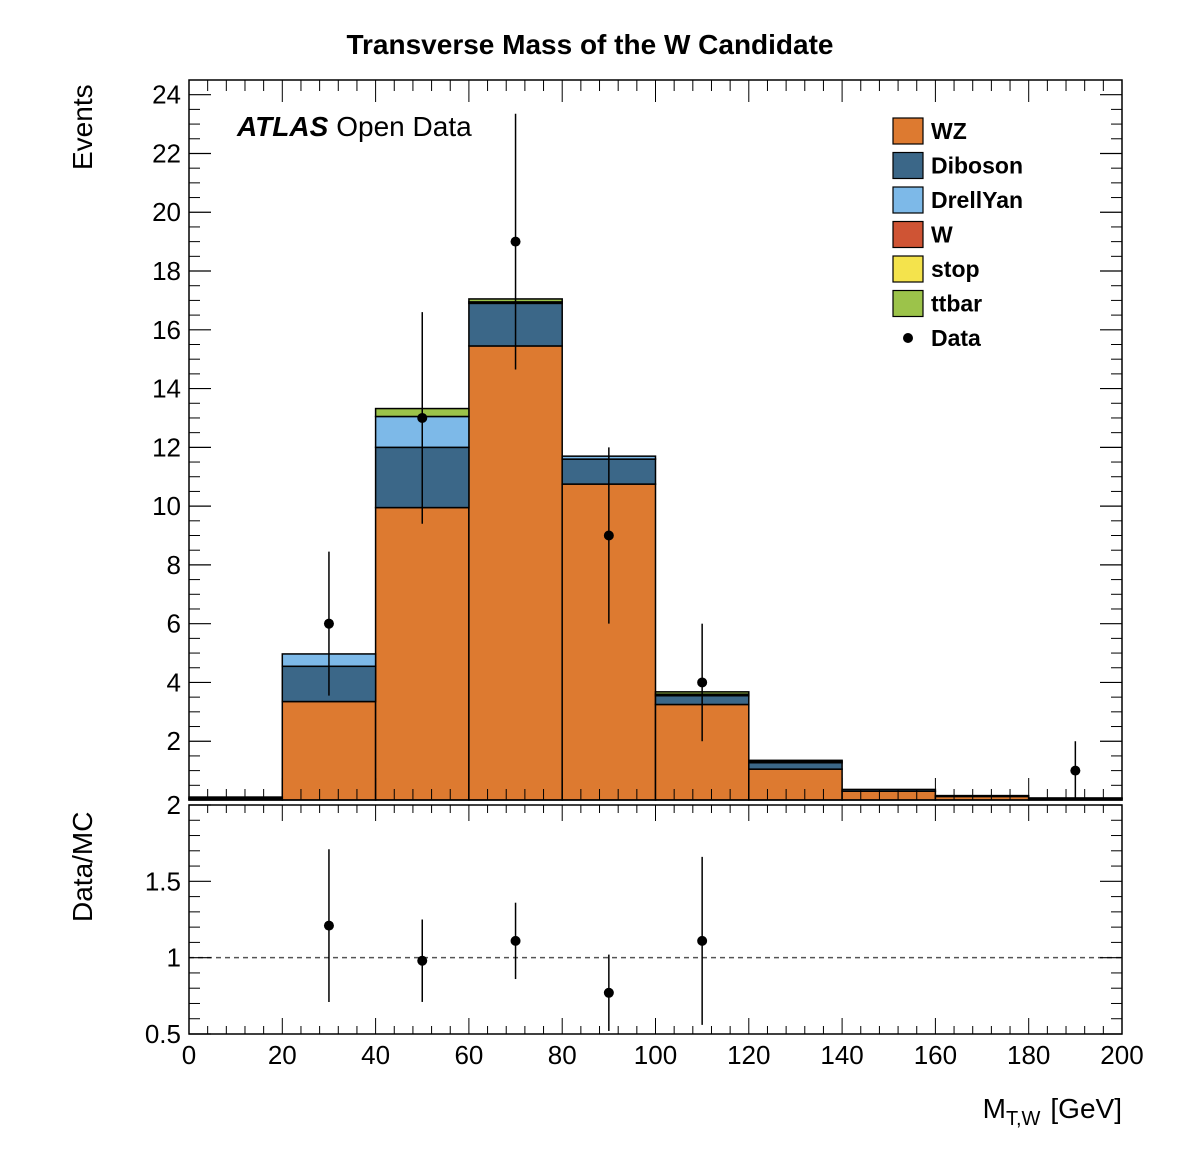 This screenshot has width=1181, height=1150. Describe the element at coordinates (166, 447) in the screenshot. I see `y-tick-label: 12` at that location.